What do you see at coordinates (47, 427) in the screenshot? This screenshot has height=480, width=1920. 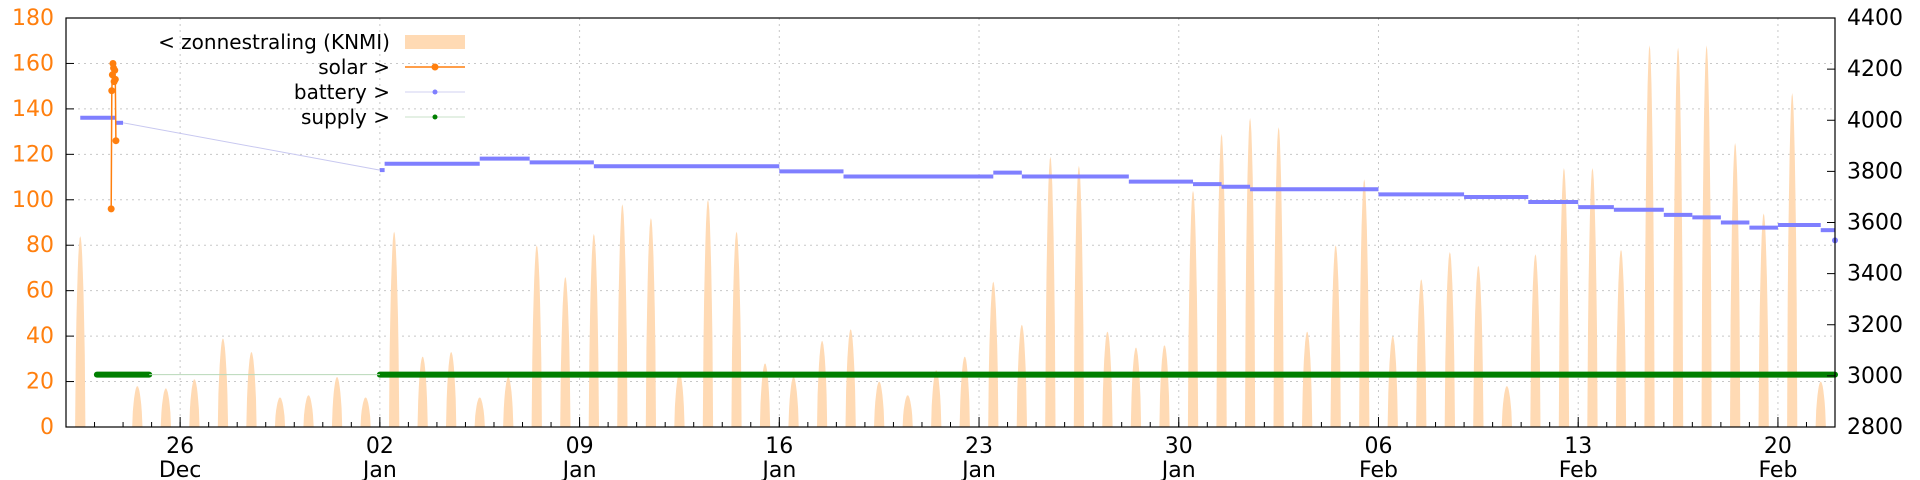 I see `y-left-tick-label: 0` at bounding box center [47, 427].